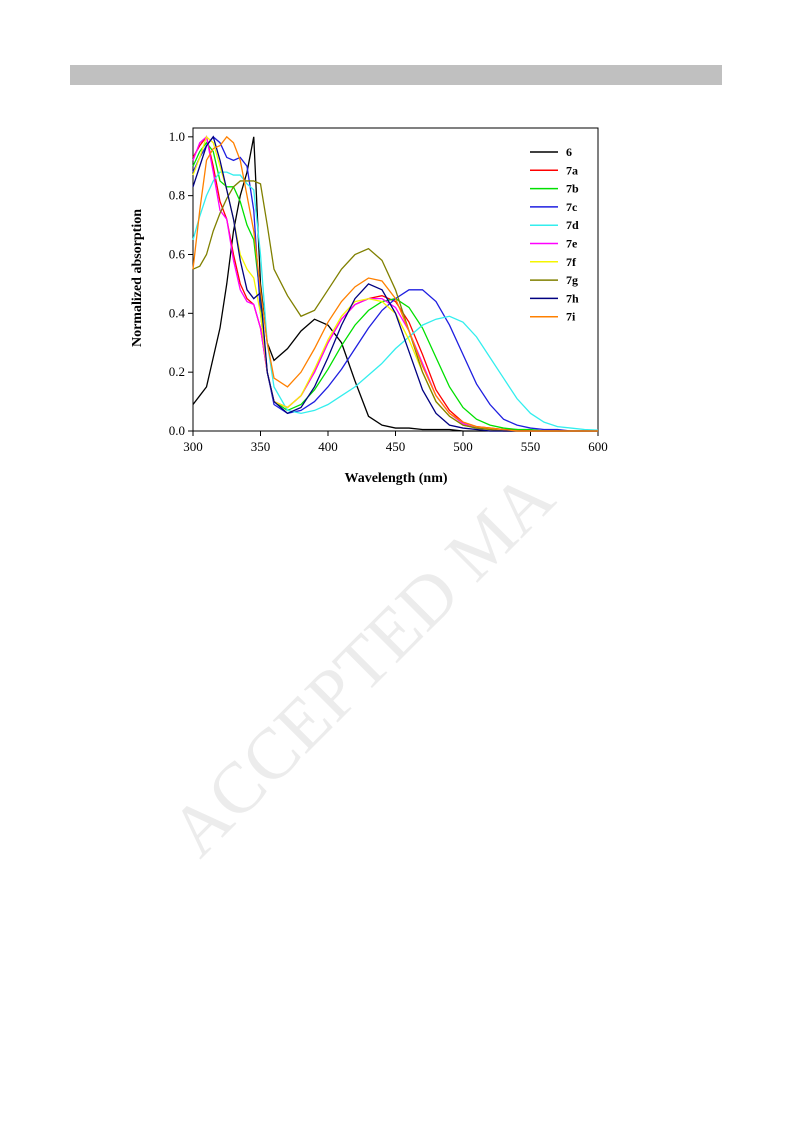 The image size is (793, 1123). Describe the element at coordinates (193, 446) in the screenshot. I see `x-tick-label: 300` at that location.